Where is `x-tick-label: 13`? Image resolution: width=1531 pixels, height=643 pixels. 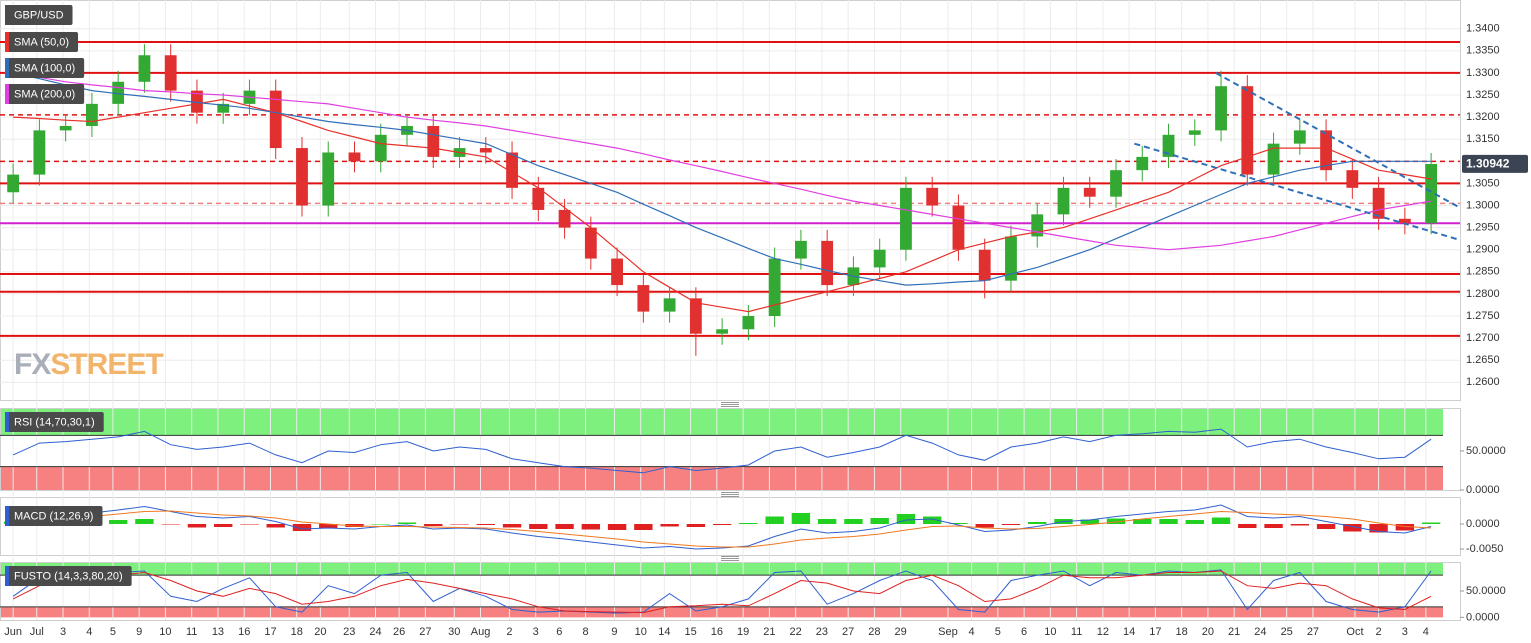 x-tick-label: 13 is located at coordinates (218, 632).